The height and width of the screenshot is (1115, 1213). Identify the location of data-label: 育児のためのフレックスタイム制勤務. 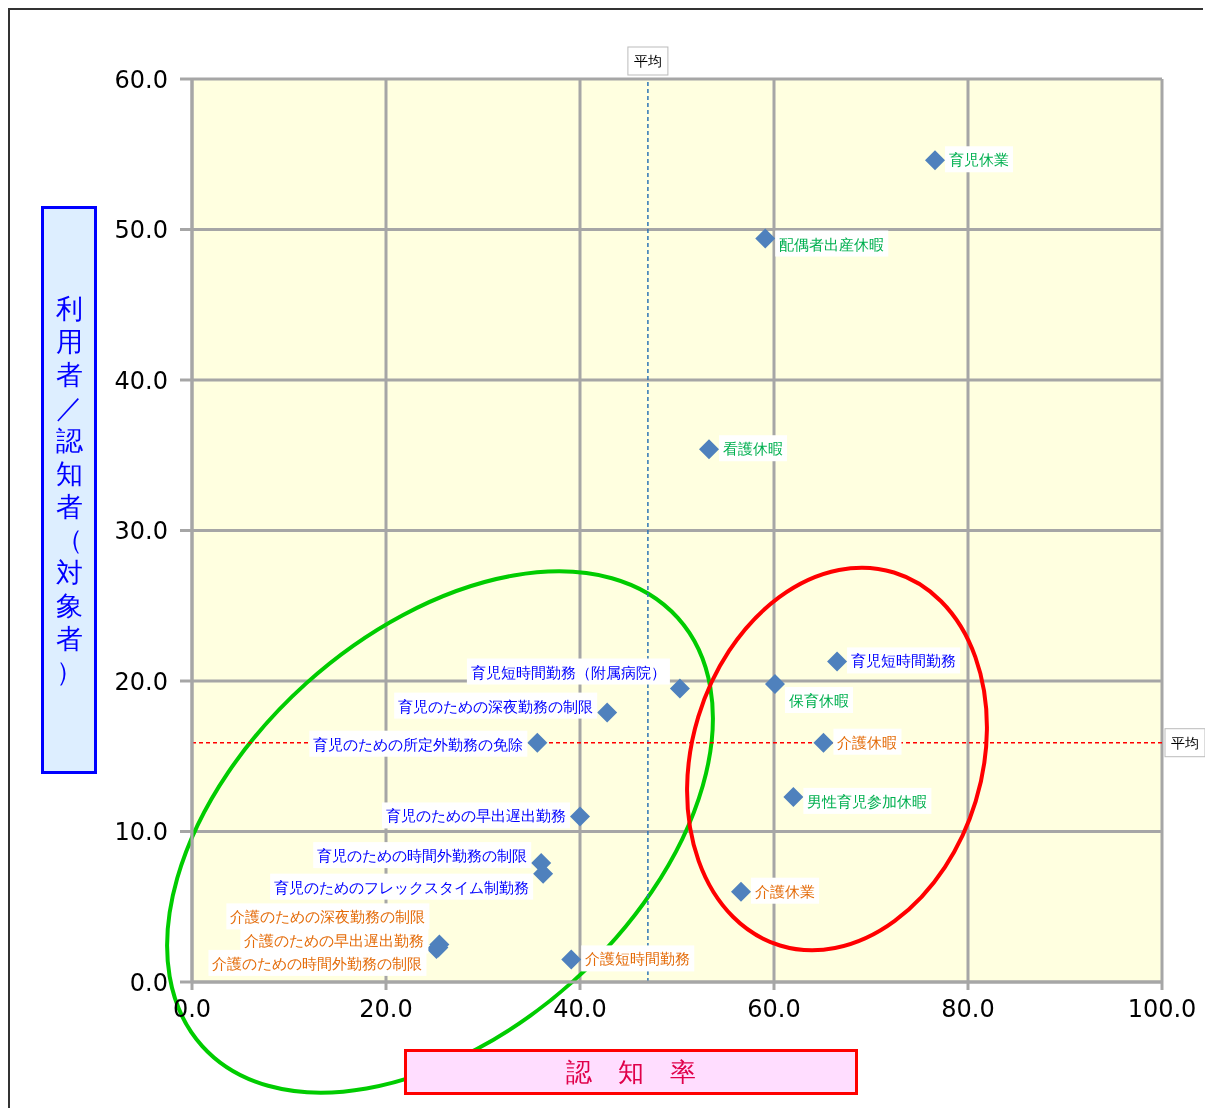
(402, 887).